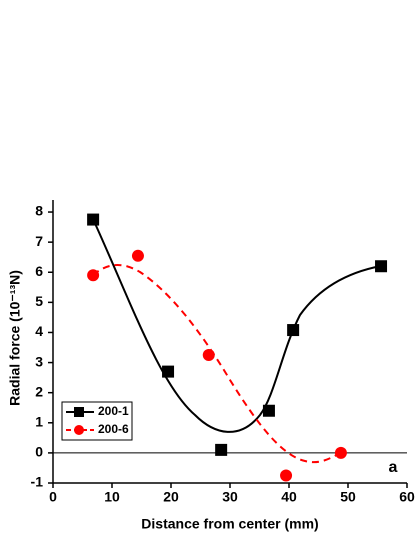  What do you see at coordinates (230, 497) in the screenshot?
I see `x-tick-label: 30` at bounding box center [230, 497].